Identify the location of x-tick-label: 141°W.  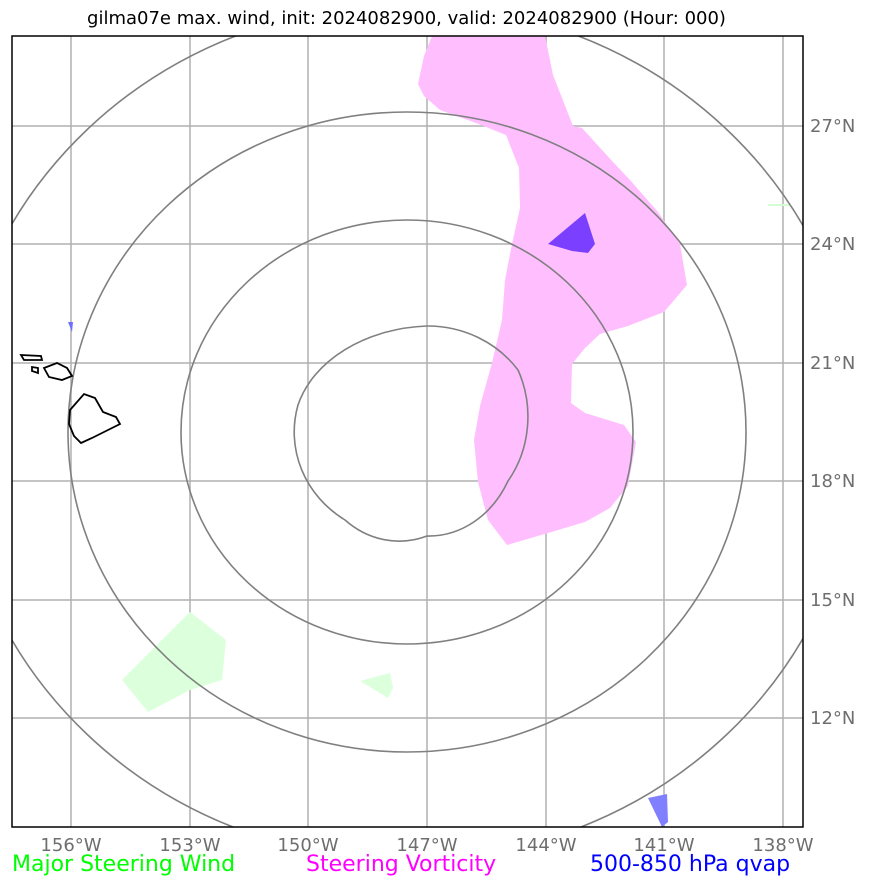
(663, 845).